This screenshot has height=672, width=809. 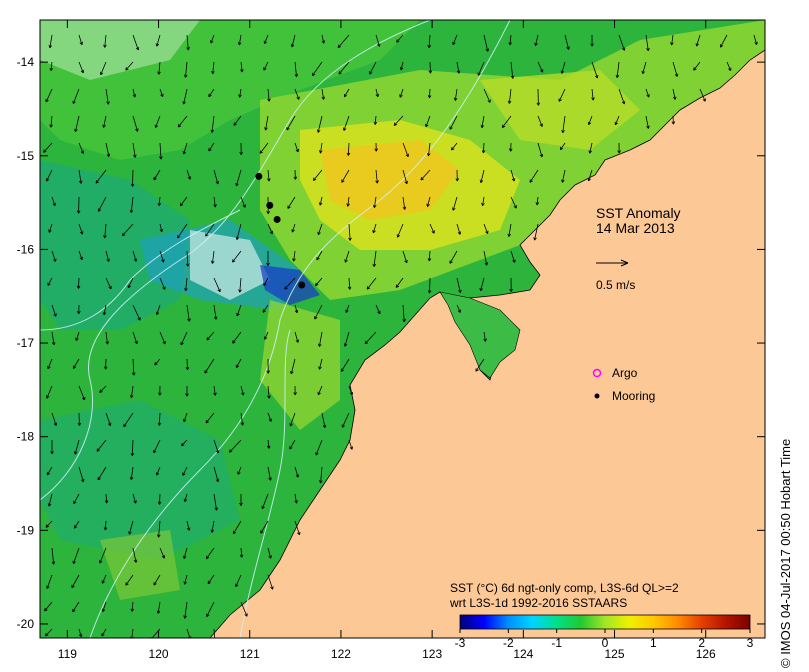 I want to click on y-tick-label: -16, so click(x=26, y=249).